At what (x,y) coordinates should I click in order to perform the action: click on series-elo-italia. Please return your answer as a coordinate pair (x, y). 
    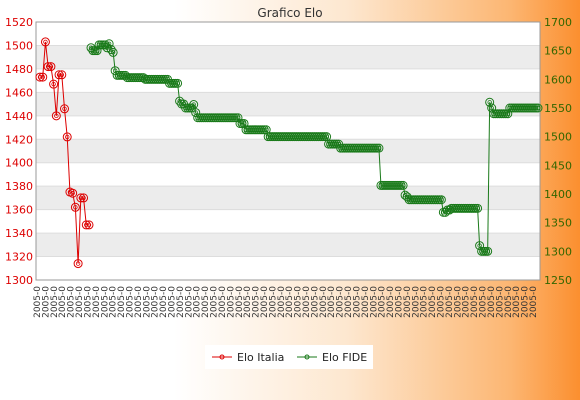
    Looking at the image, I should click on (64, 153).